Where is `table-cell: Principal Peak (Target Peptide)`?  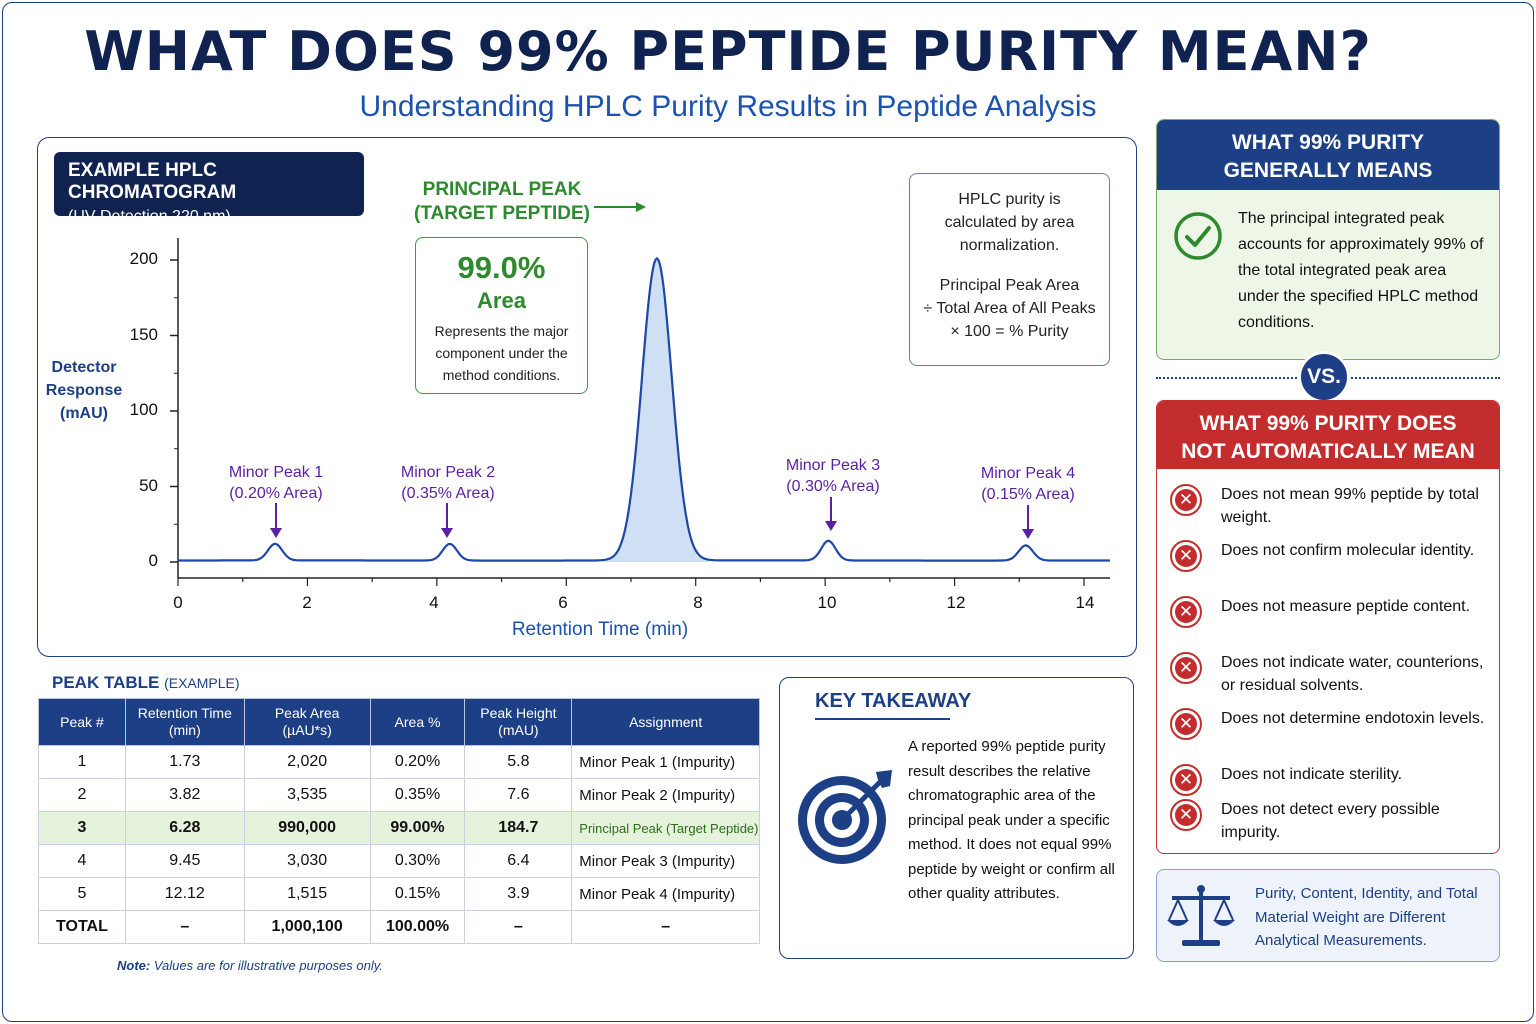 table-cell: Principal Peak (Target Peptide) is located at coordinates (665, 828).